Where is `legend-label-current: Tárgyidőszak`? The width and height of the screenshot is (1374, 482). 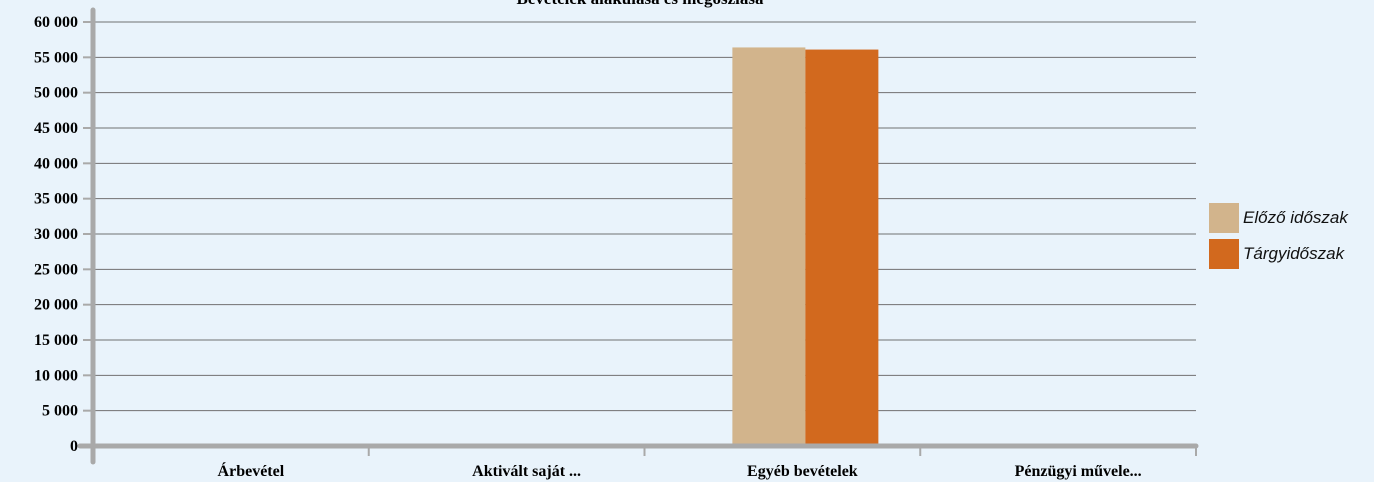 legend-label-current: Tárgyidőszak is located at coordinates (1294, 253).